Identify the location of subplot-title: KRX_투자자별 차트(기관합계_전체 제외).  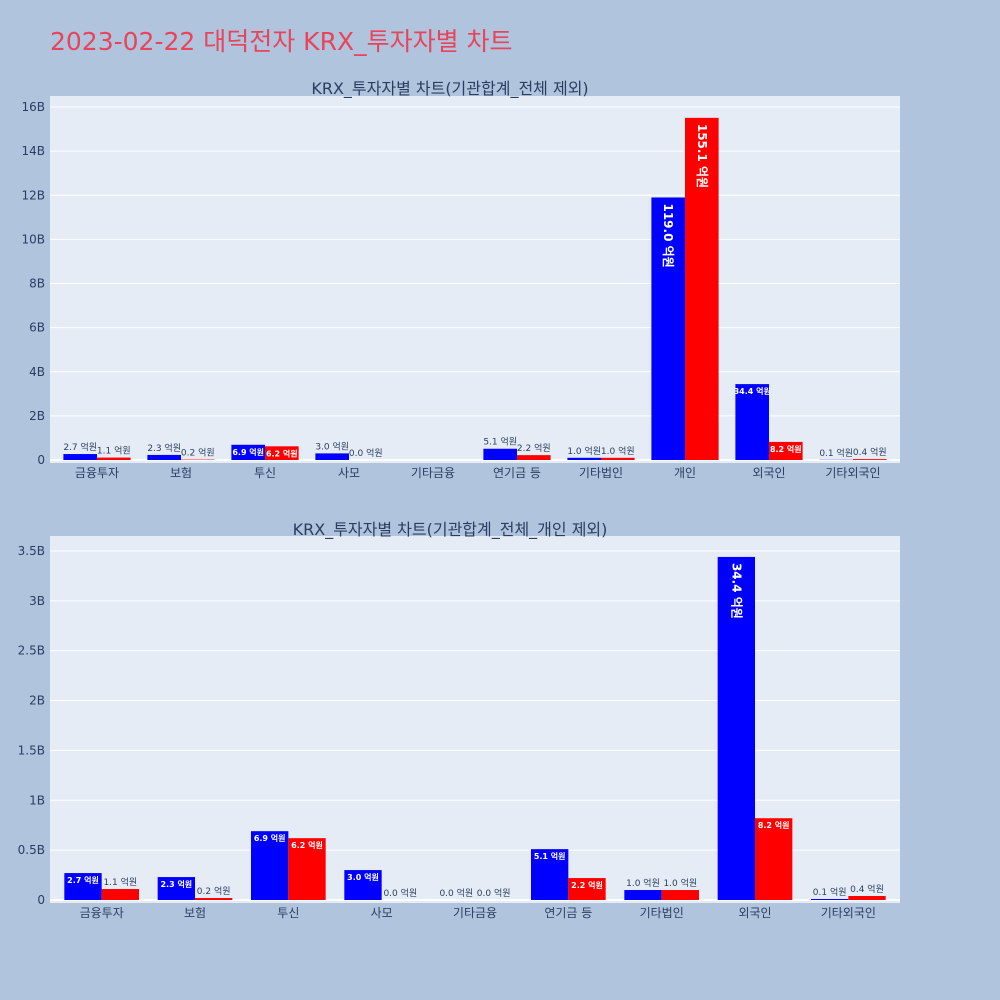
(449, 89).